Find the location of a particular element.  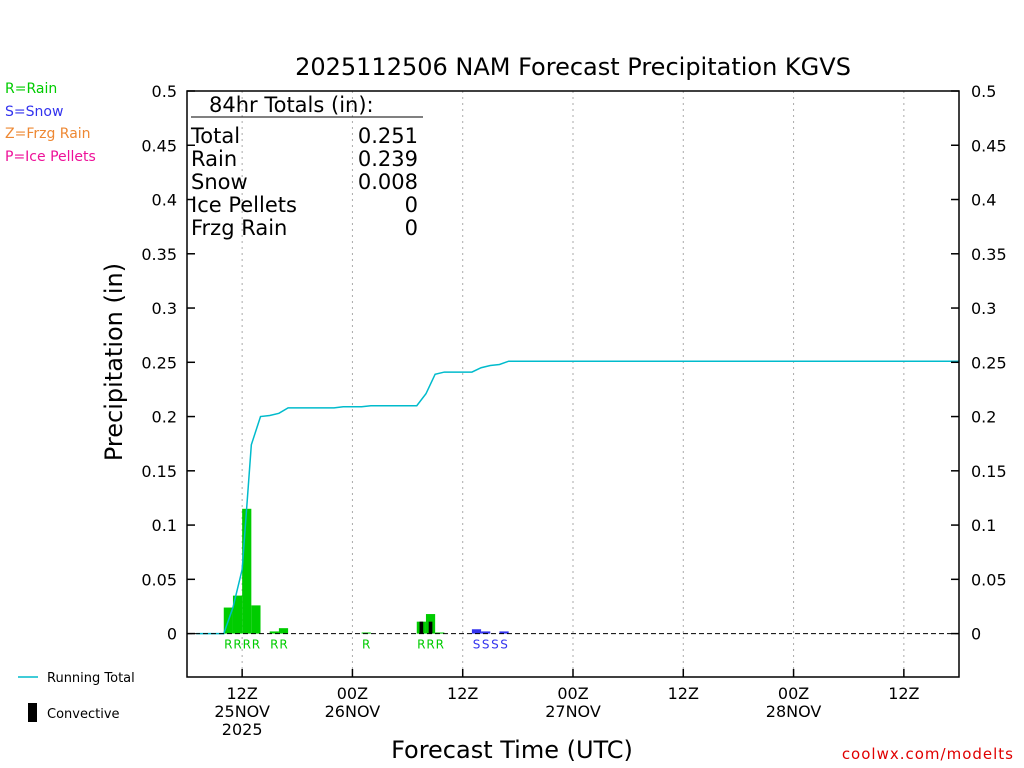

totals-row-label: Total is located at coordinates (215, 136).